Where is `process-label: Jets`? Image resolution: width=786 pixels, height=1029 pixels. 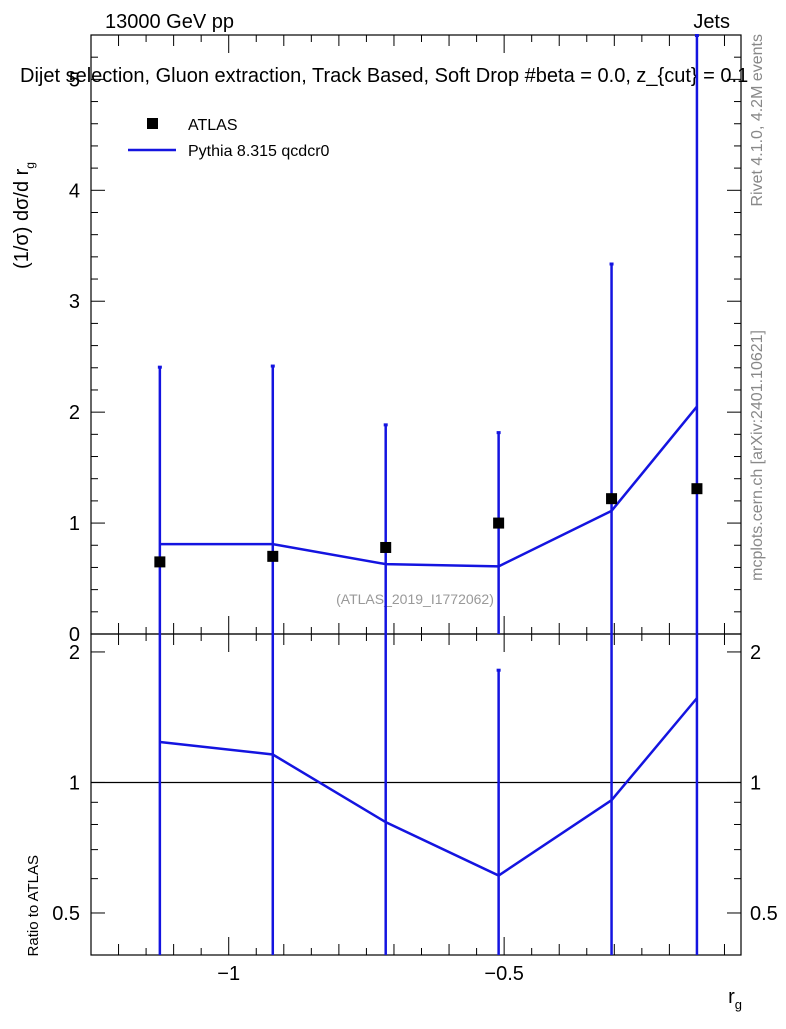 process-label: Jets is located at coordinates (711, 22).